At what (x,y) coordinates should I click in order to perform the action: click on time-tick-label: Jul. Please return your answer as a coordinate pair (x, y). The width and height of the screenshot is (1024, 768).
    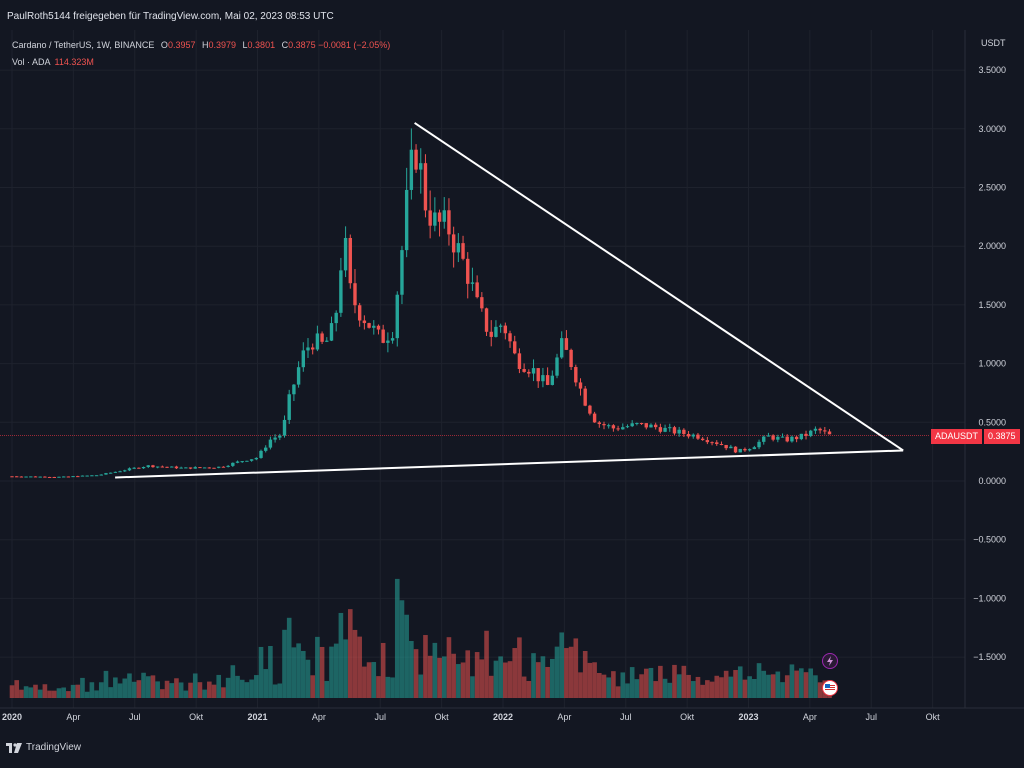
    Looking at the image, I should click on (135, 717).